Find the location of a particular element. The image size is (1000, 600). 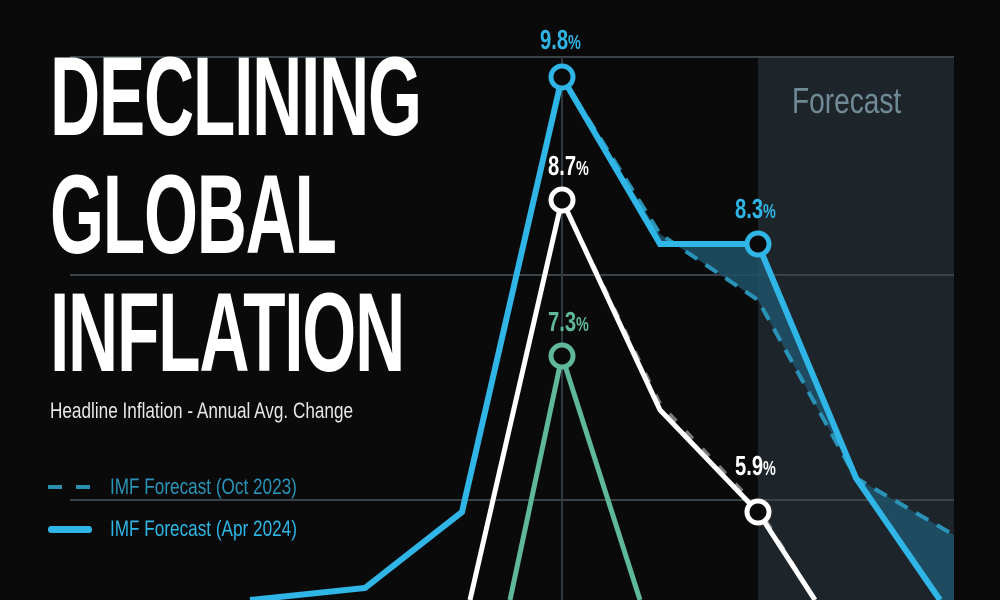

label-blue-forecast: 8.3% is located at coordinates (755, 208).